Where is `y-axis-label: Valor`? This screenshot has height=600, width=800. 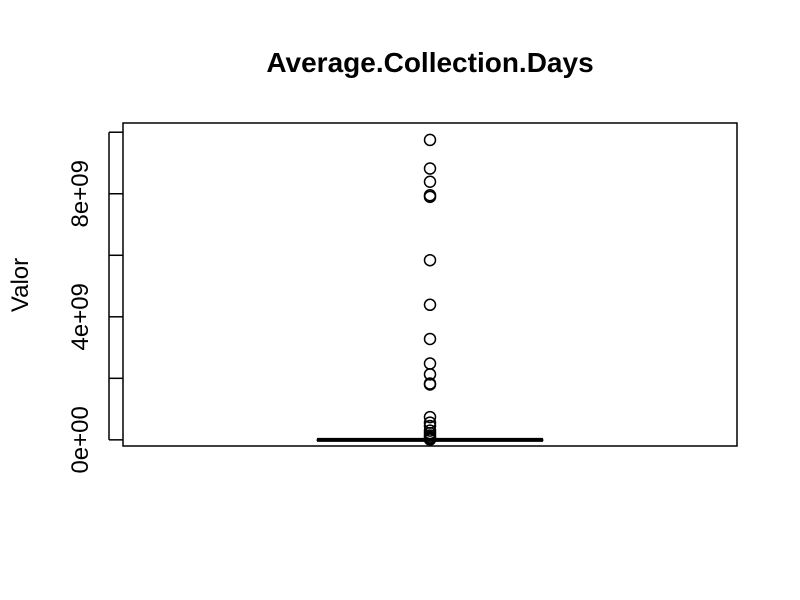
y-axis-label: Valor is located at coordinates (20, 285).